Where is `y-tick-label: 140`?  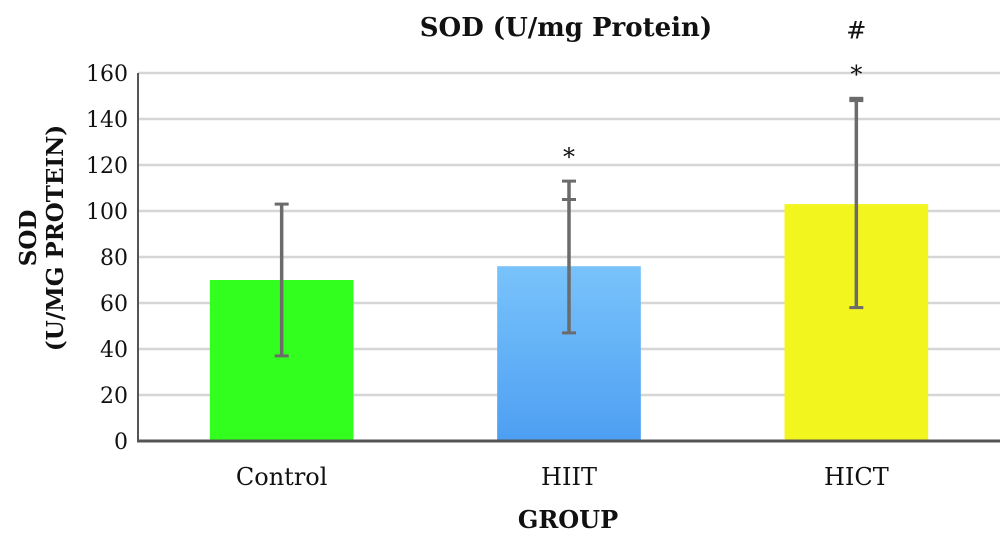 y-tick-label: 140 is located at coordinates (107, 120).